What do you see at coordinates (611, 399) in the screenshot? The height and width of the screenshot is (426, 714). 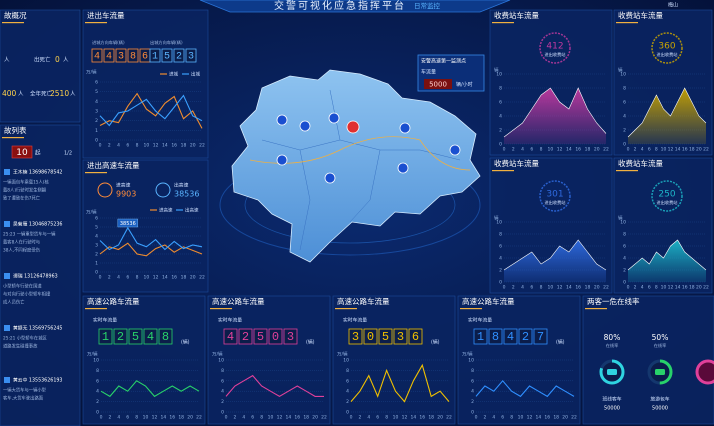 I see `rate-name: 班线客车` at bounding box center [611, 399].